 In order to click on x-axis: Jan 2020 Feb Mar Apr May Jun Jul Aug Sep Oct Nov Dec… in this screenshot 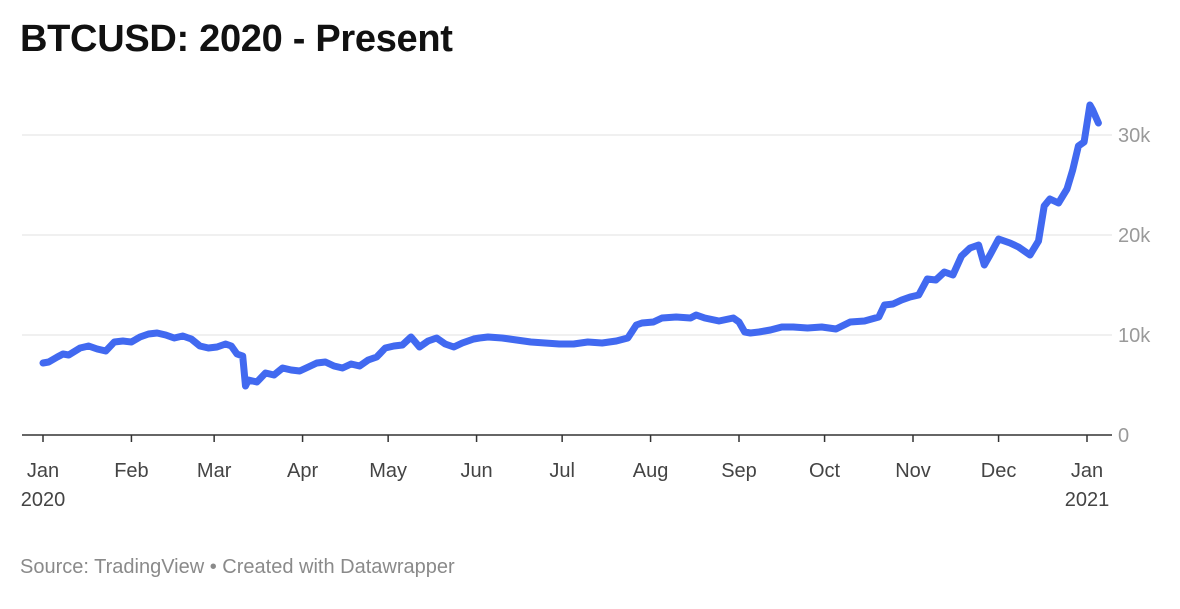, I will do `click(565, 473)`.